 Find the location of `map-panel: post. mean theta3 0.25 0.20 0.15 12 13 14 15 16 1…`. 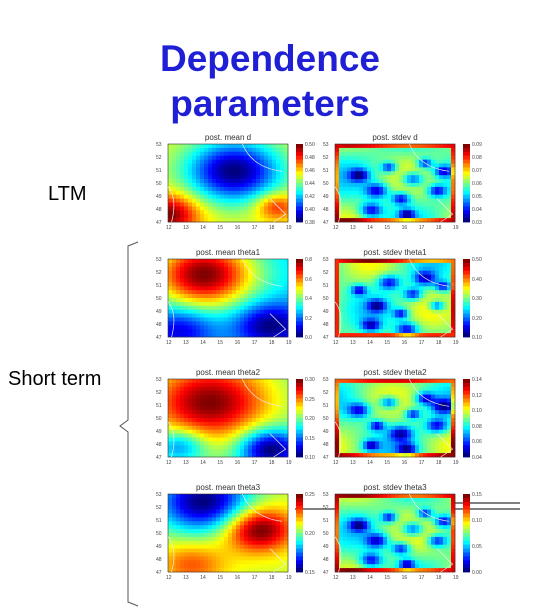

map-panel: post. mean theta3 0.25 0.20 0.15 12 13 14 15 16 1… is located at coordinates (235, 542).